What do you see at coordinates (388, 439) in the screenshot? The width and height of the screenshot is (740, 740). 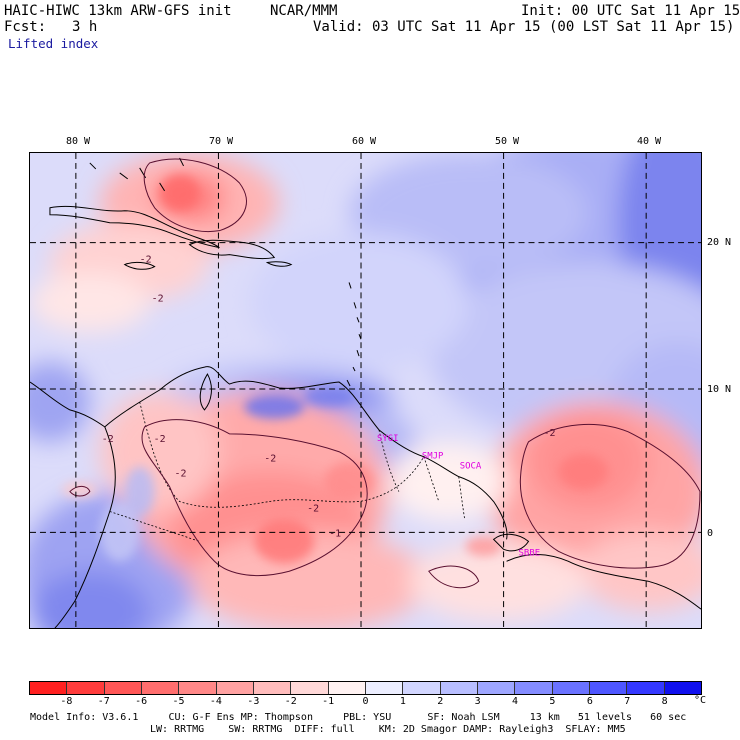 I see `station-label: SYGI` at bounding box center [388, 439].